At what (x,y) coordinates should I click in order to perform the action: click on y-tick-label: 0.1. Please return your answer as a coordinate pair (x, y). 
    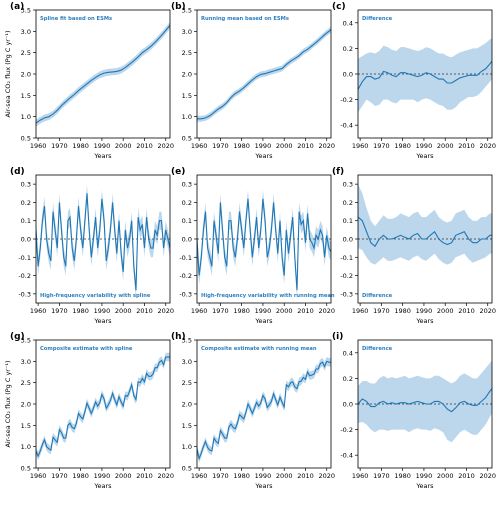
    Looking at the image, I should click on (187, 221).